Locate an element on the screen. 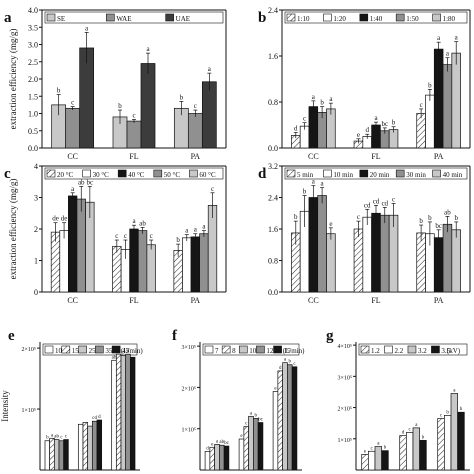 This screenshot has width=474, height=474. legend-label: 10 is located at coordinates (252, 351).